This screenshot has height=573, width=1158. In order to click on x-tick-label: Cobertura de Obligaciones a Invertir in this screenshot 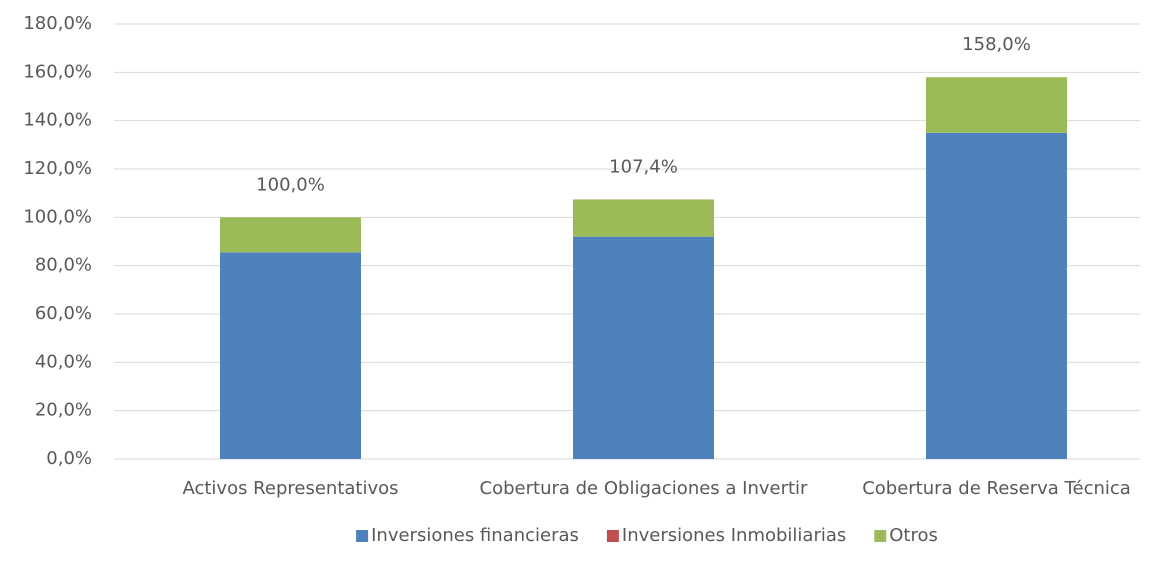, I will do `click(644, 488)`.